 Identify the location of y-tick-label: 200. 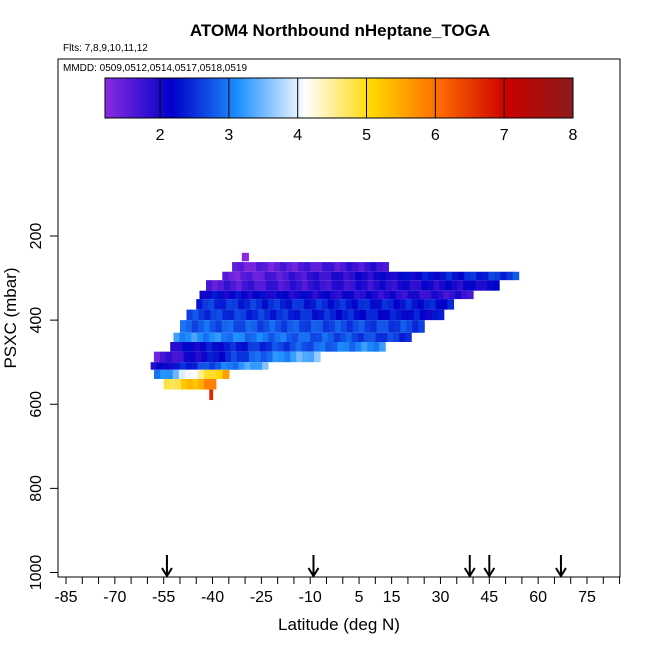
(36, 236).